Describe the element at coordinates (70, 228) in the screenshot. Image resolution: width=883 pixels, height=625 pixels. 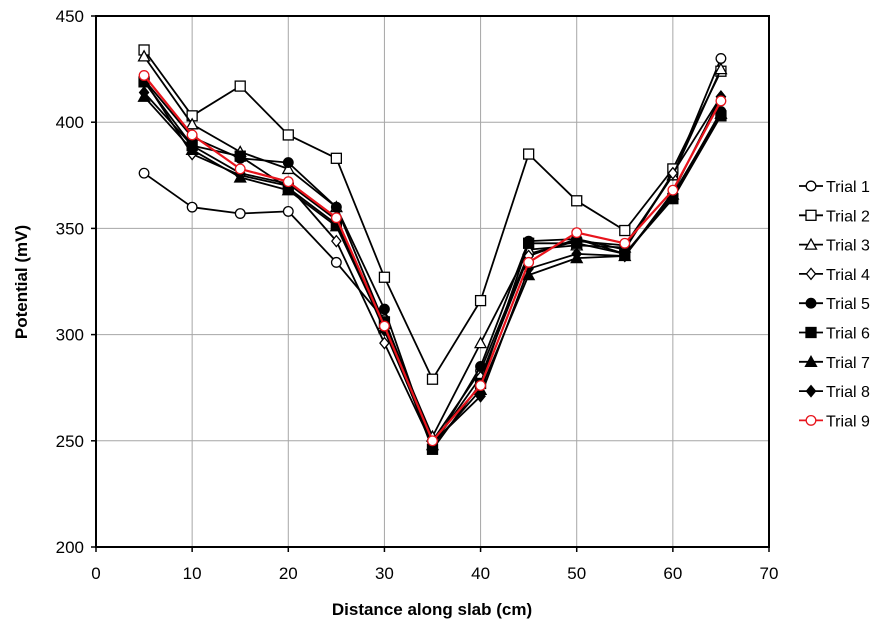
I see `y-tick-label: 350` at that location.